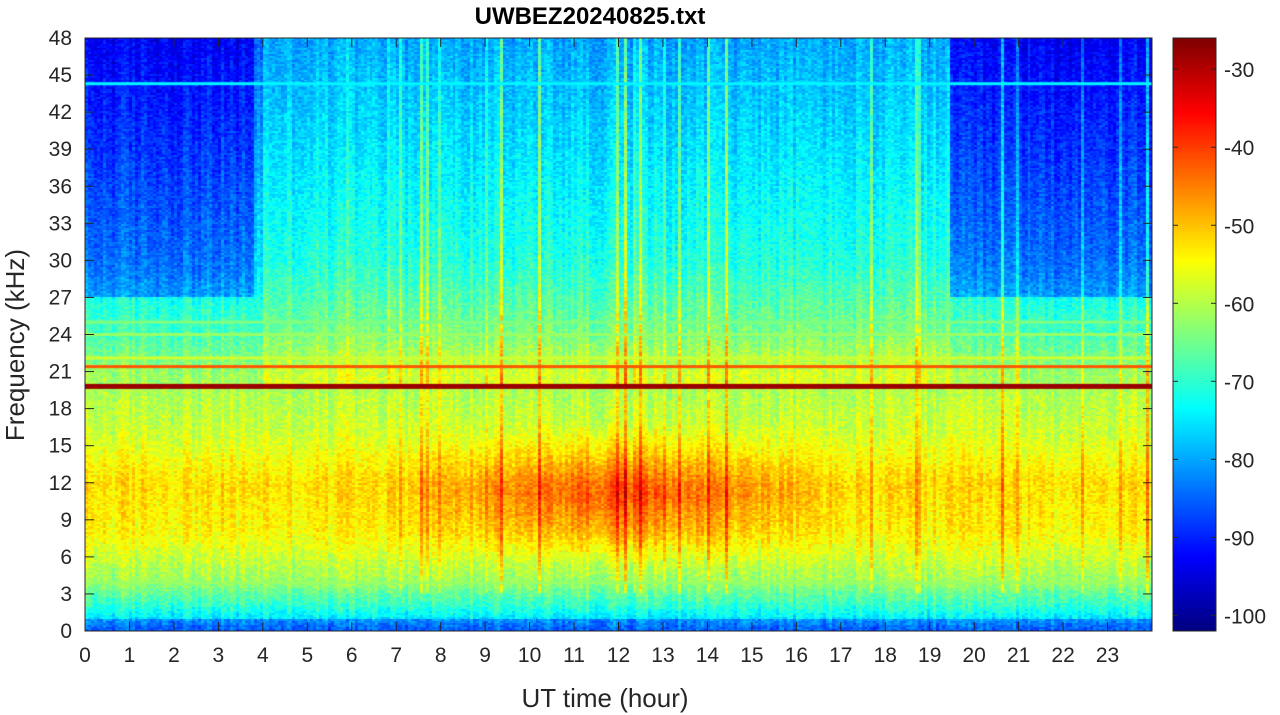 The image size is (1280, 715). What do you see at coordinates (66, 557) in the screenshot?
I see `y-tick-label: 6` at bounding box center [66, 557].